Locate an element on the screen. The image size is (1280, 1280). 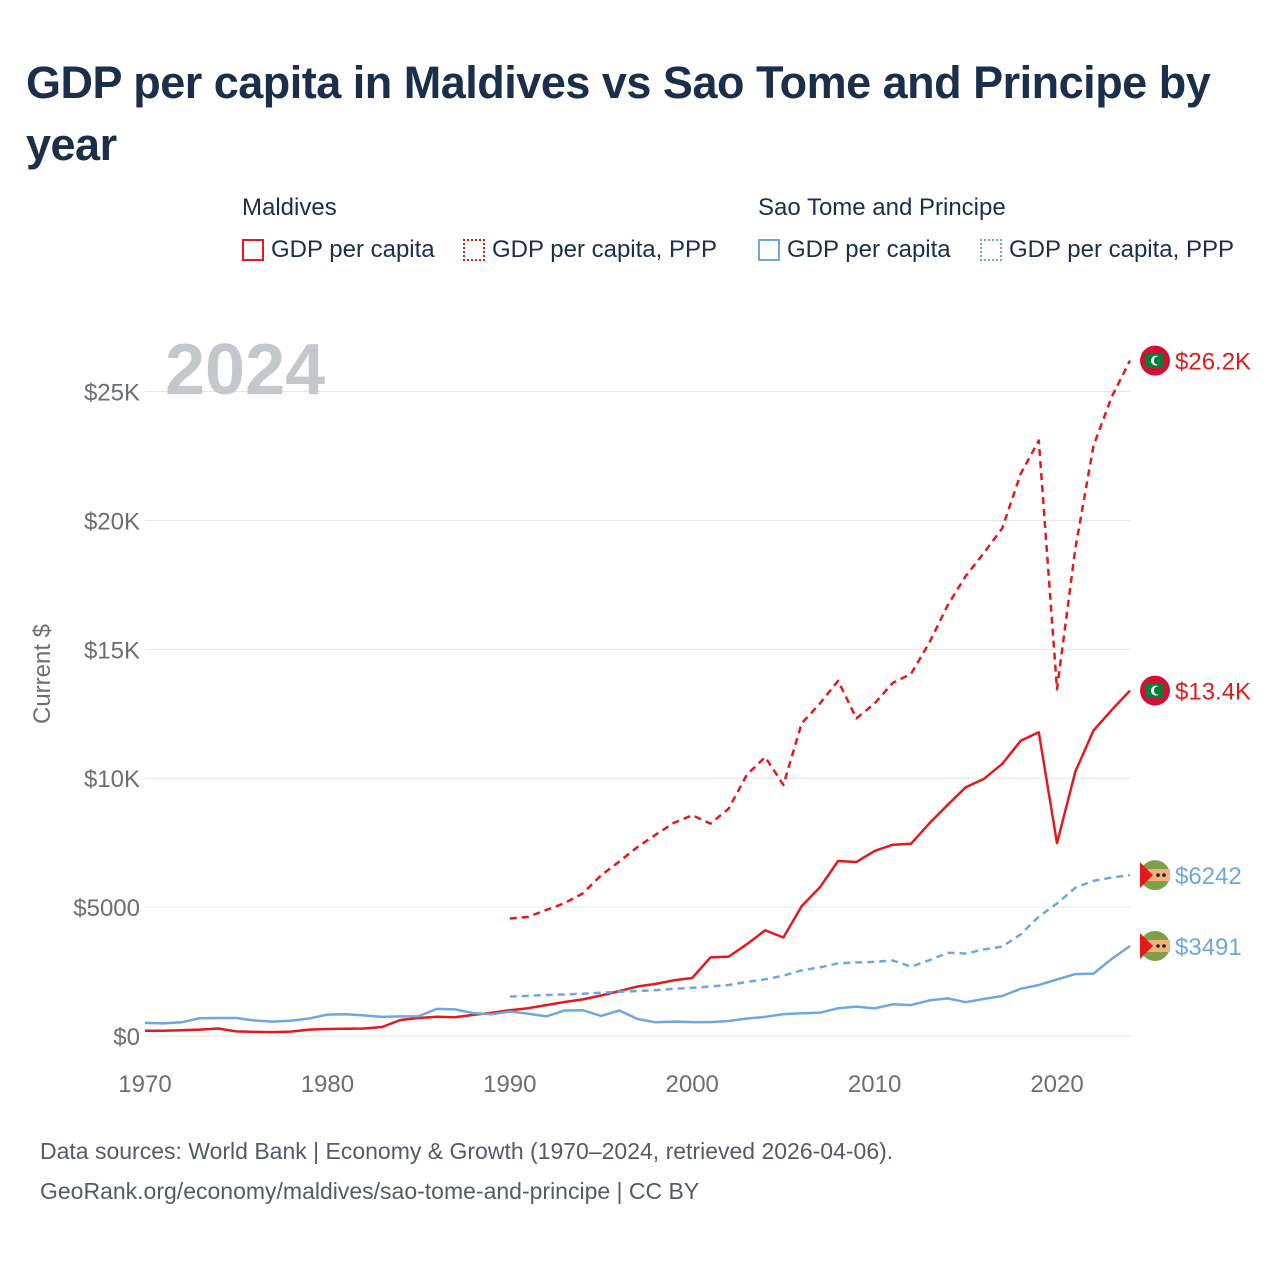
legend-sao-tome-gdp: GDP per capita is located at coordinates (854, 250).